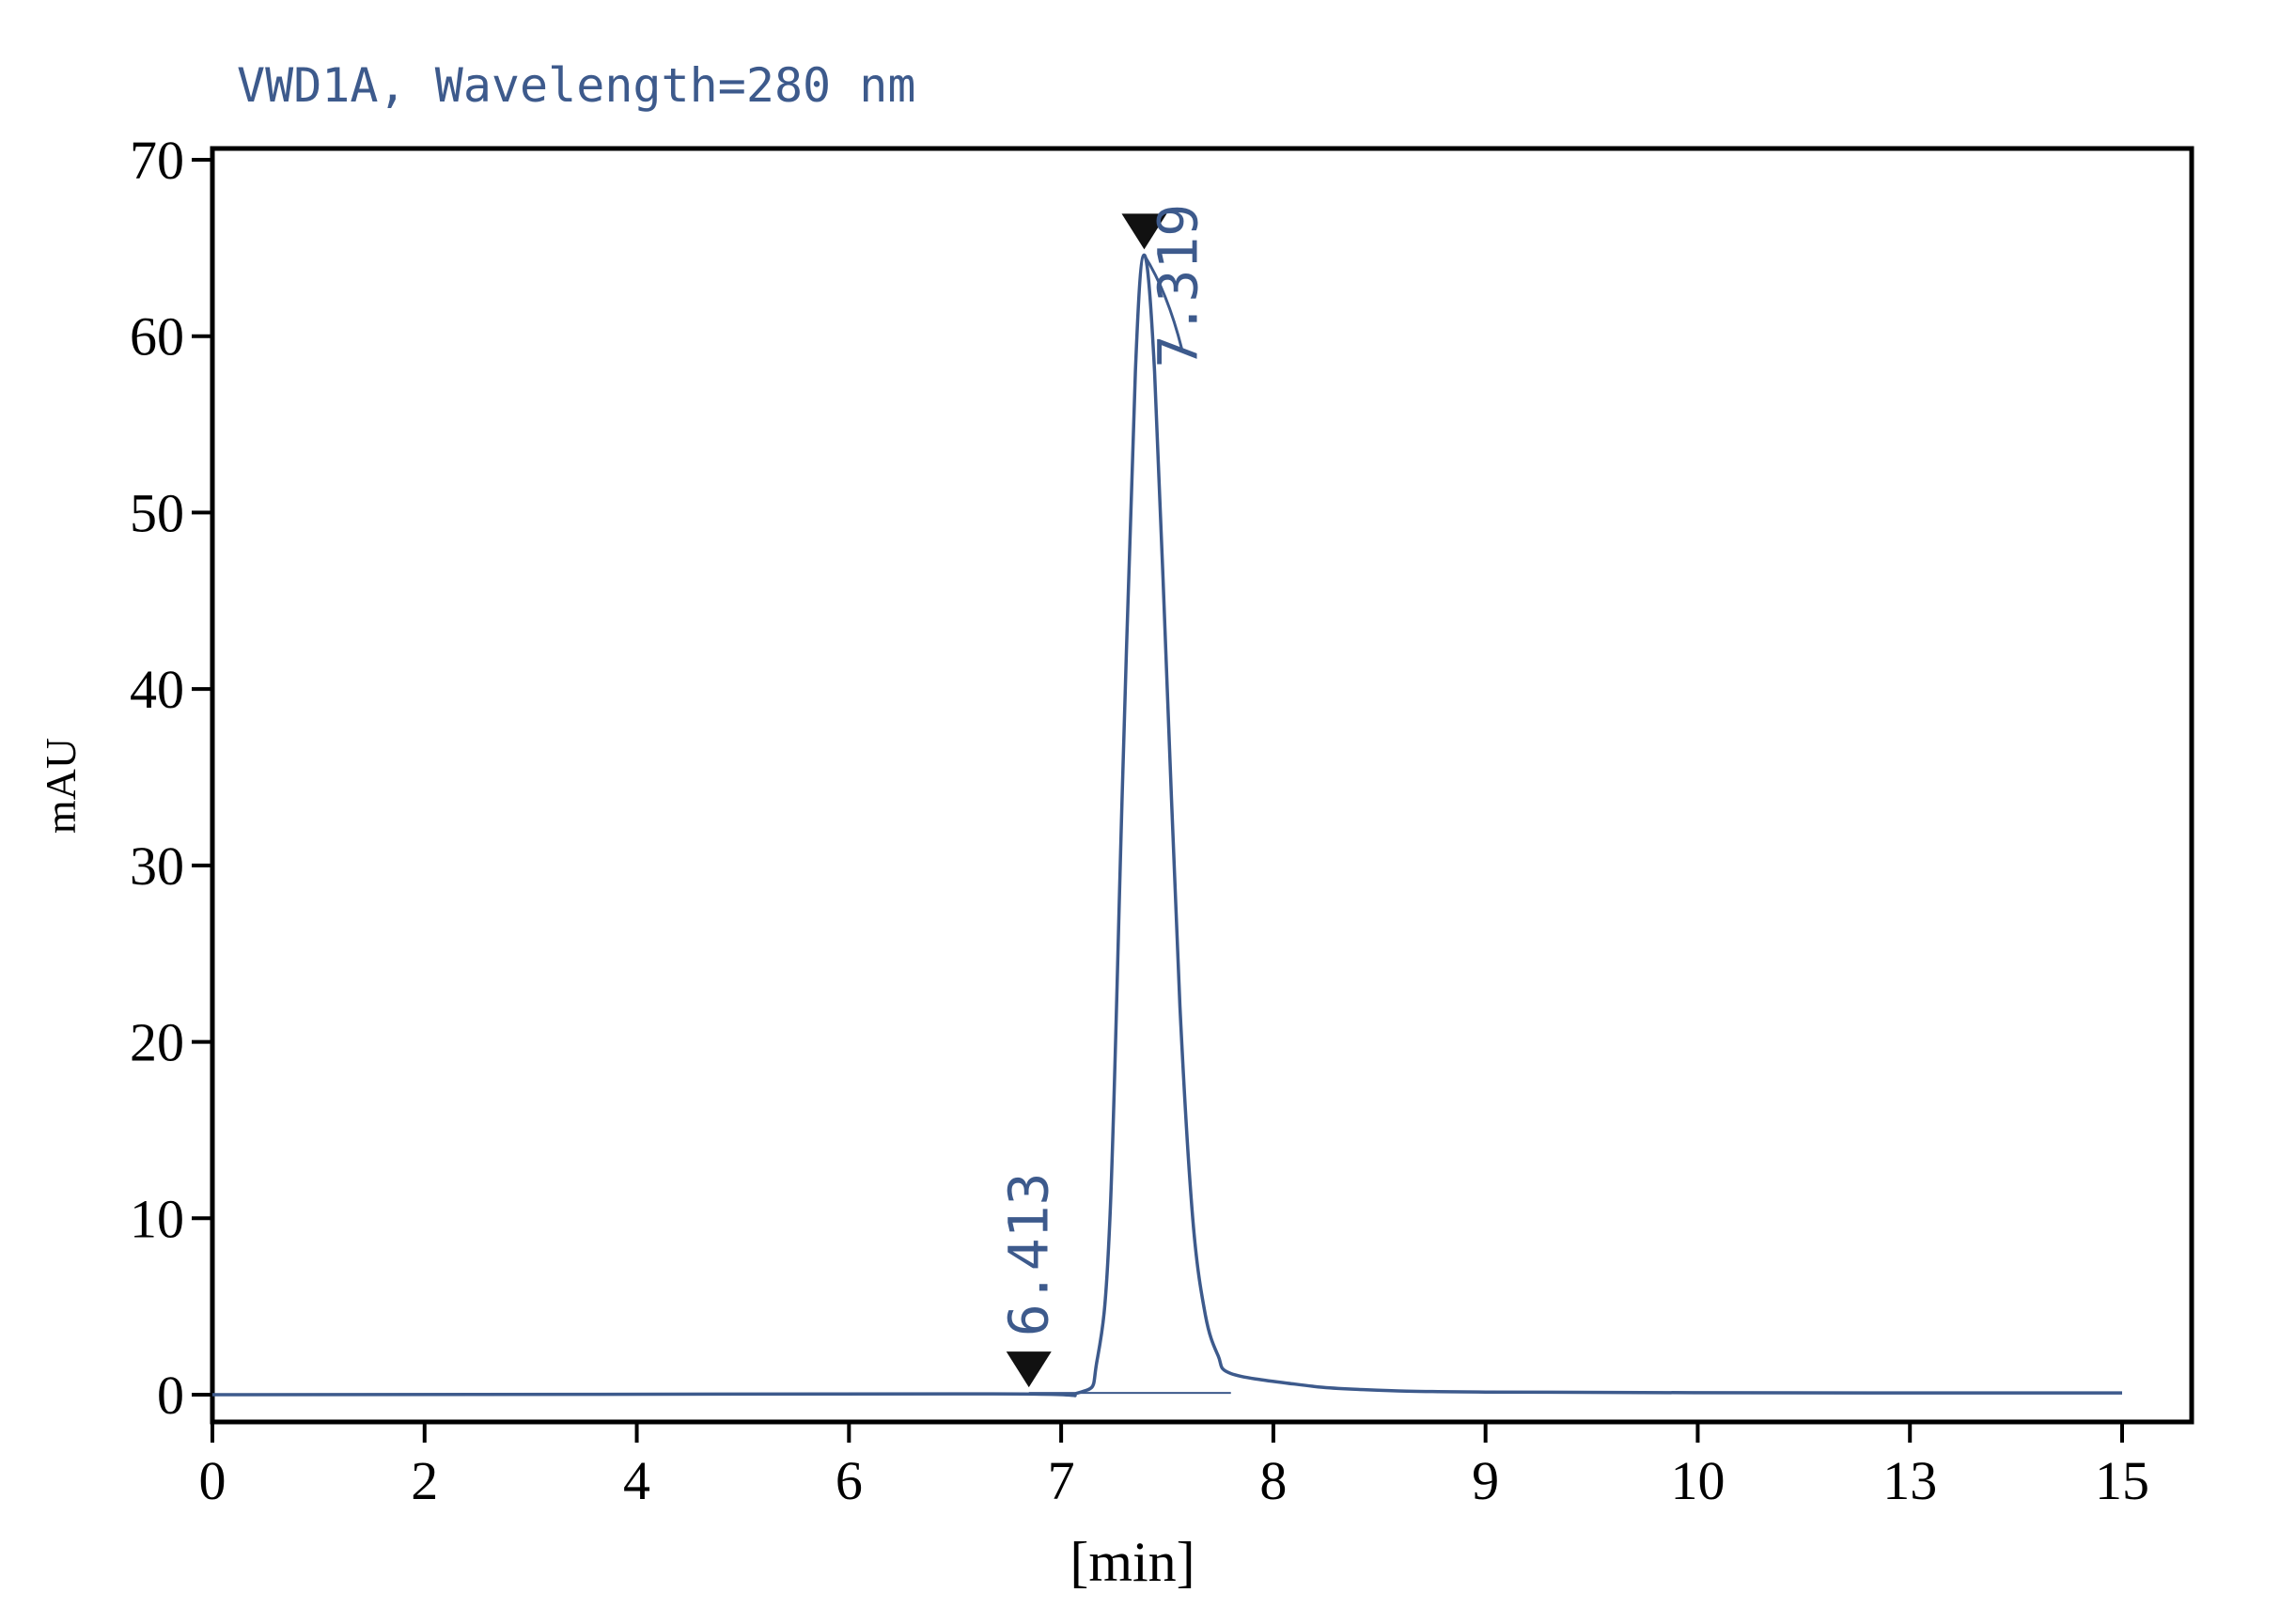 The width and height of the screenshot is (2280, 1624). Describe the element at coordinates (1133, 1562) in the screenshot. I see `x-axis-label: [min]` at that location.